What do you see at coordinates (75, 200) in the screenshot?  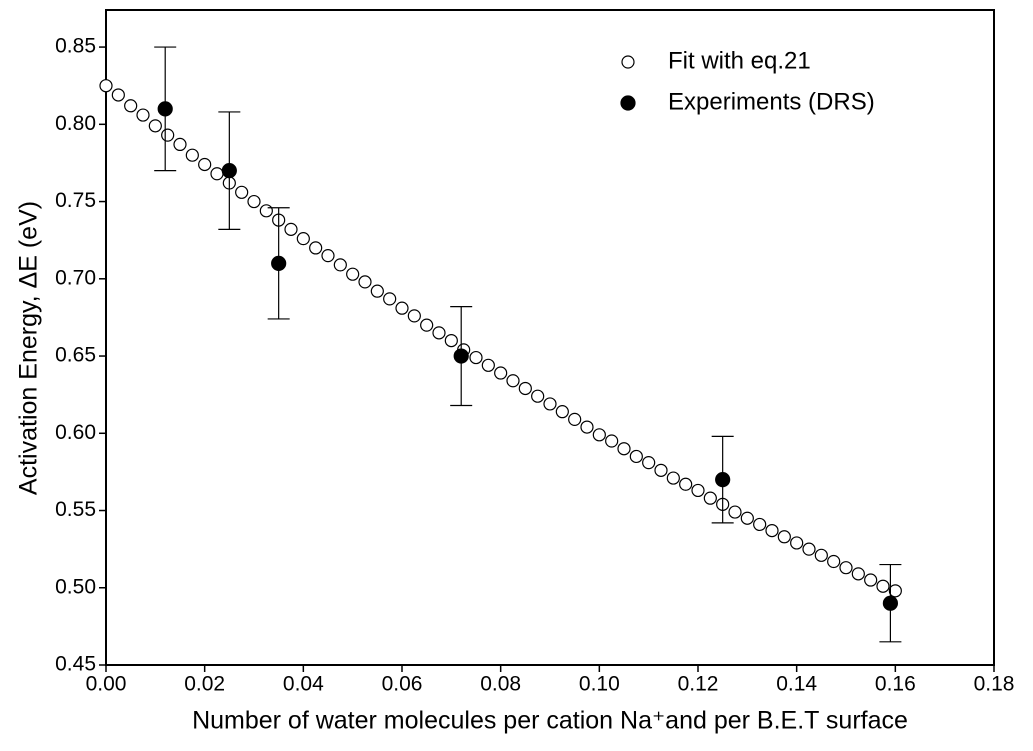 I see `y-tick-label: 0.75` at bounding box center [75, 200].